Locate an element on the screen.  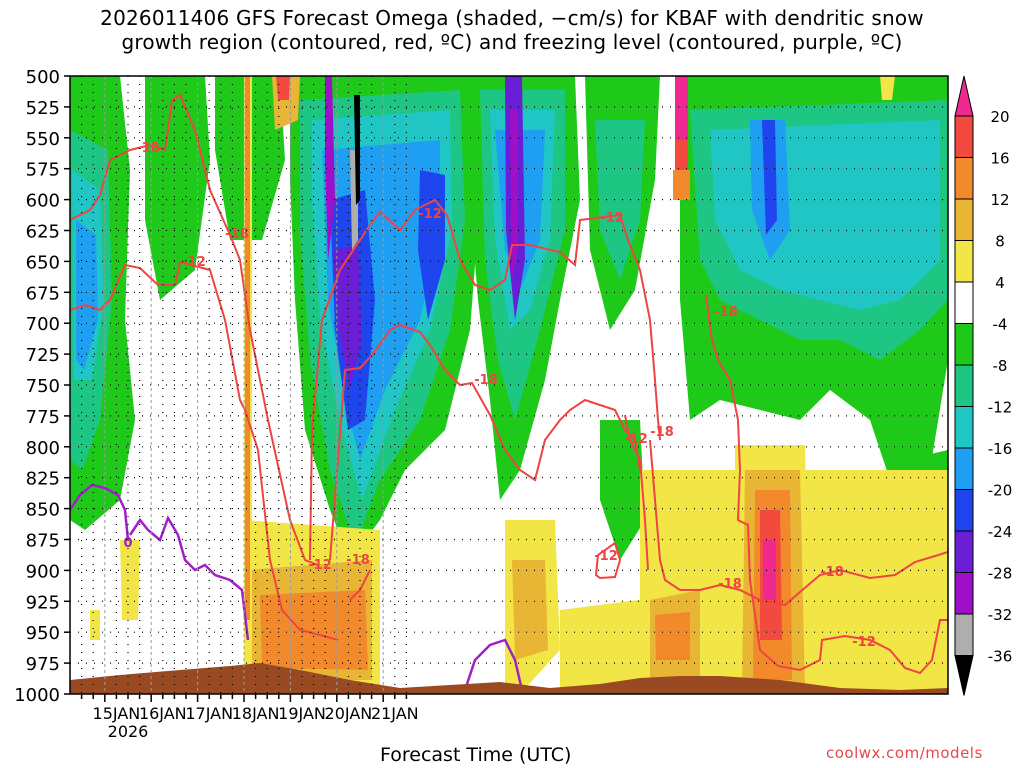
colorbar-label: 8 is located at coordinates (1000, 242).